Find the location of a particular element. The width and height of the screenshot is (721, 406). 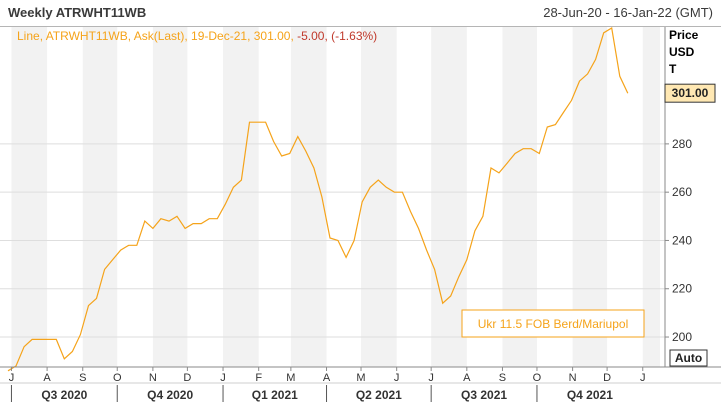

quarter-label: Q1 2021 is located at coordinates (275, 395).